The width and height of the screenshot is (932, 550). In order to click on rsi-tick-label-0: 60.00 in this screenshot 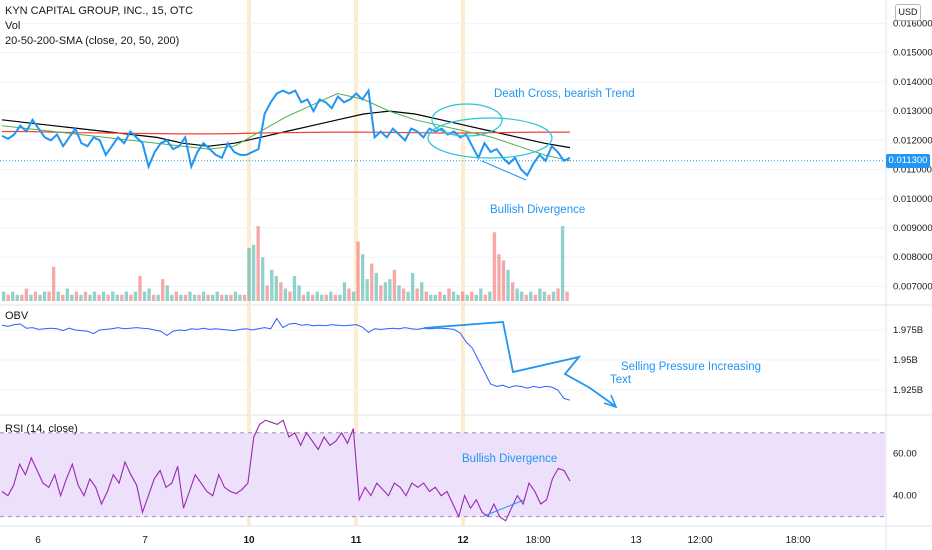, I will do `click(905, 454)`.